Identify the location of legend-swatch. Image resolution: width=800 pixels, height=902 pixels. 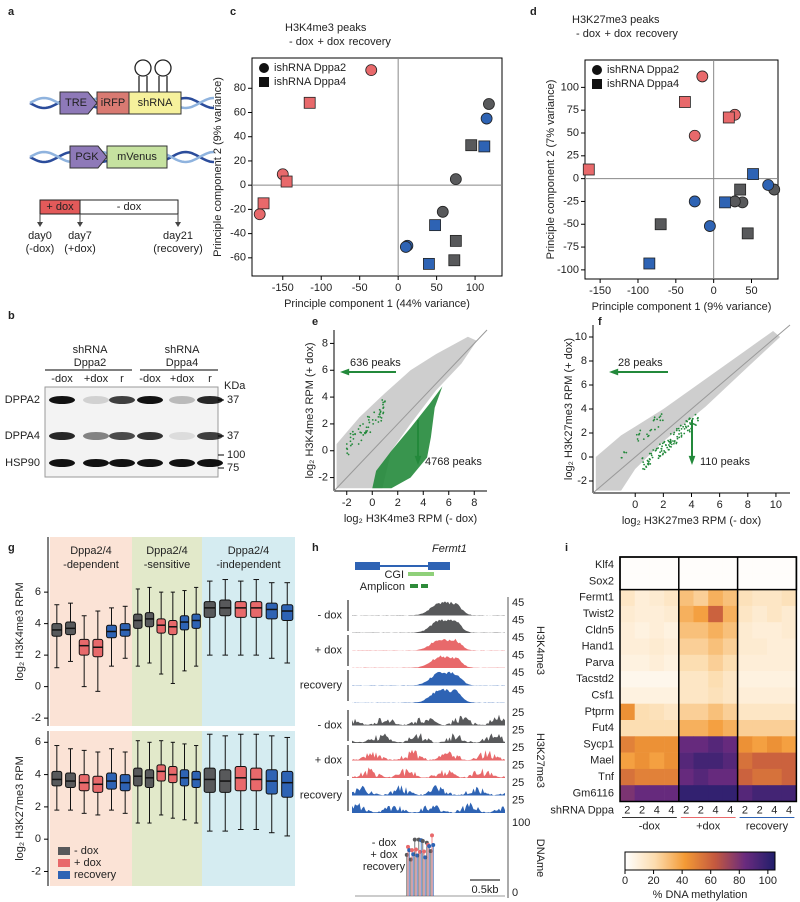
(64, 875).